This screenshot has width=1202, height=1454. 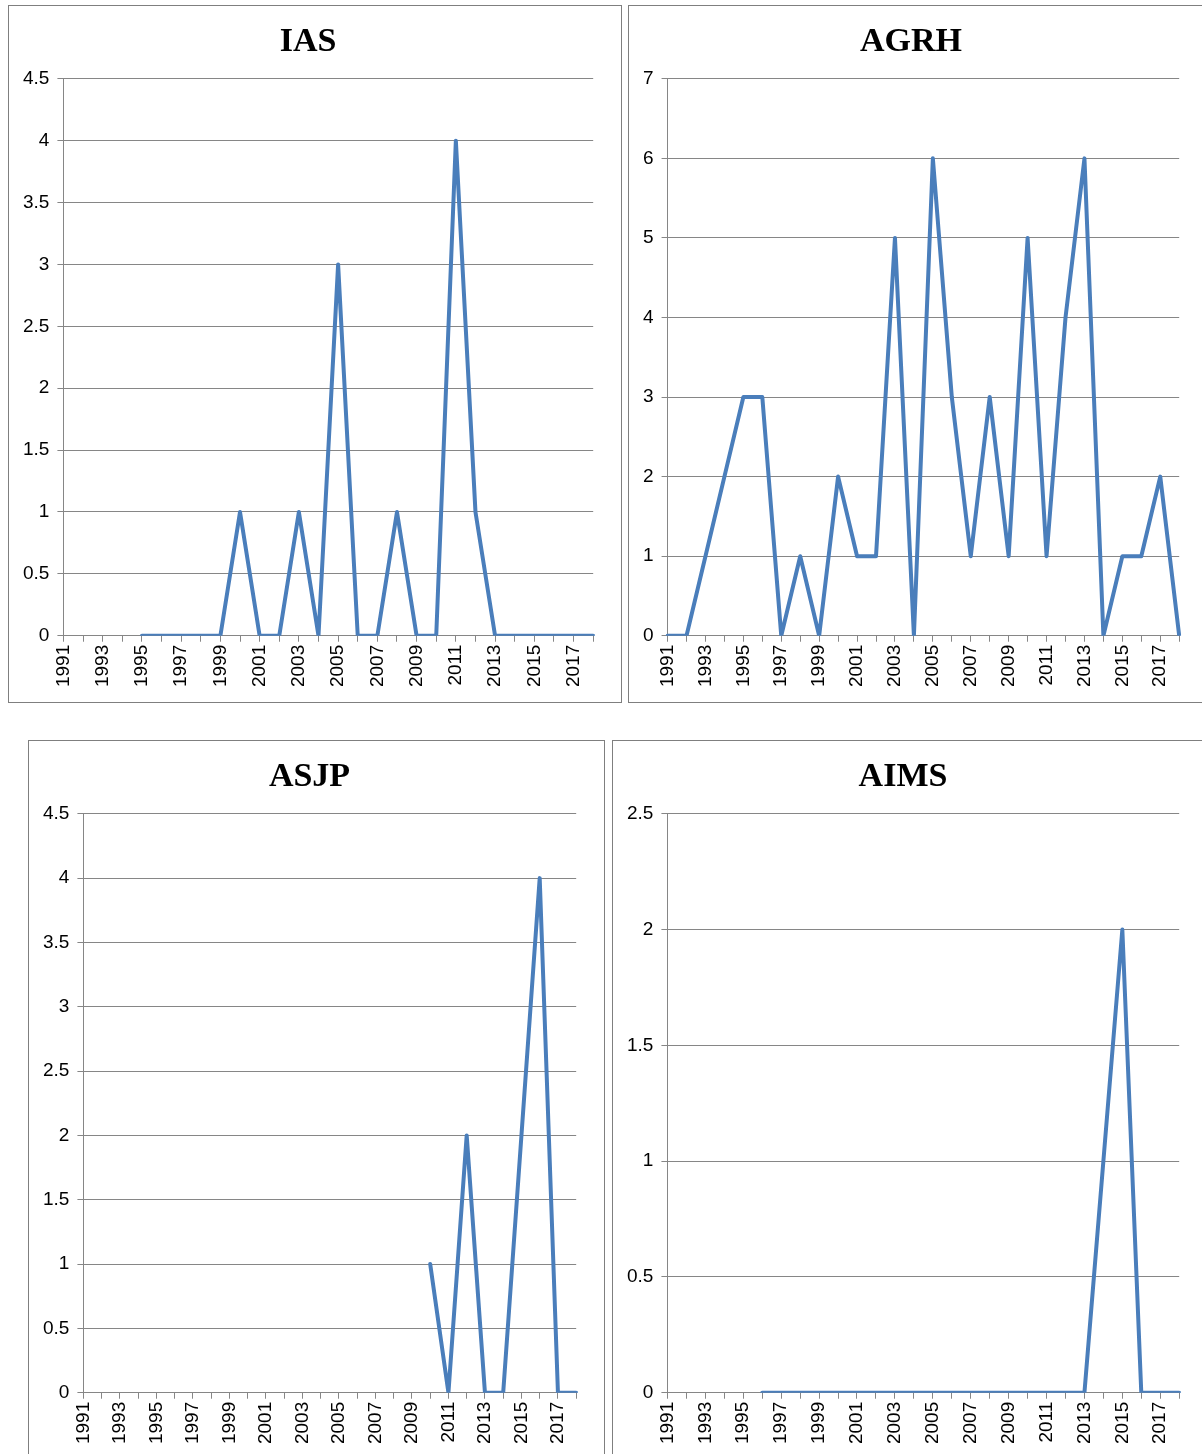 What do you see at coordinates (309, 775) in the screenshot?
I see `chart-title: ASJP` at bounding box center [309, 775].